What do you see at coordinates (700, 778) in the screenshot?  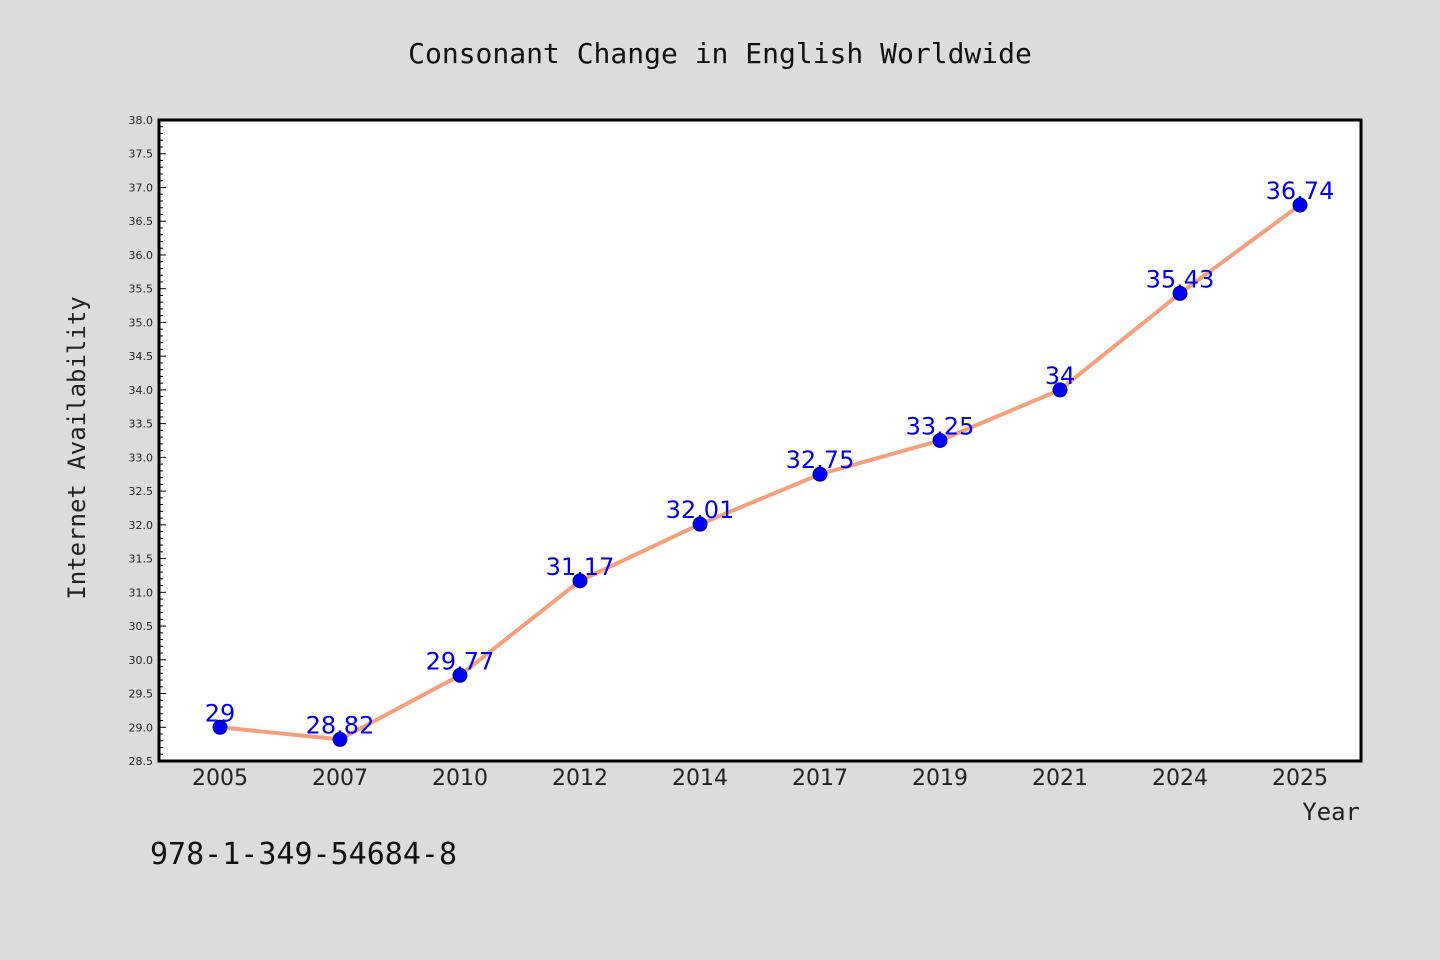 I see `x-tick-label: 2014` at bounding box center [700, 778].